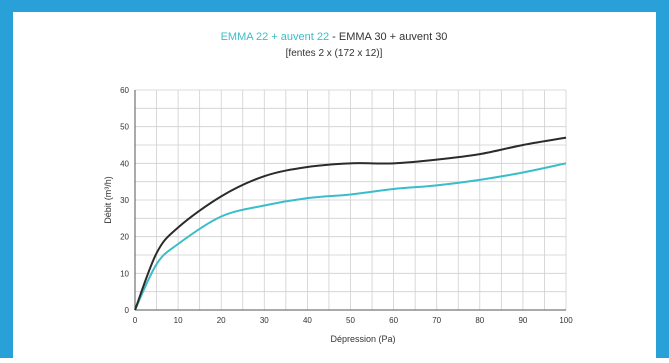 Image resolution: width=669 pixels, height=363 pixels. I want to click on x-tick-label: 60, so click(393, 320).